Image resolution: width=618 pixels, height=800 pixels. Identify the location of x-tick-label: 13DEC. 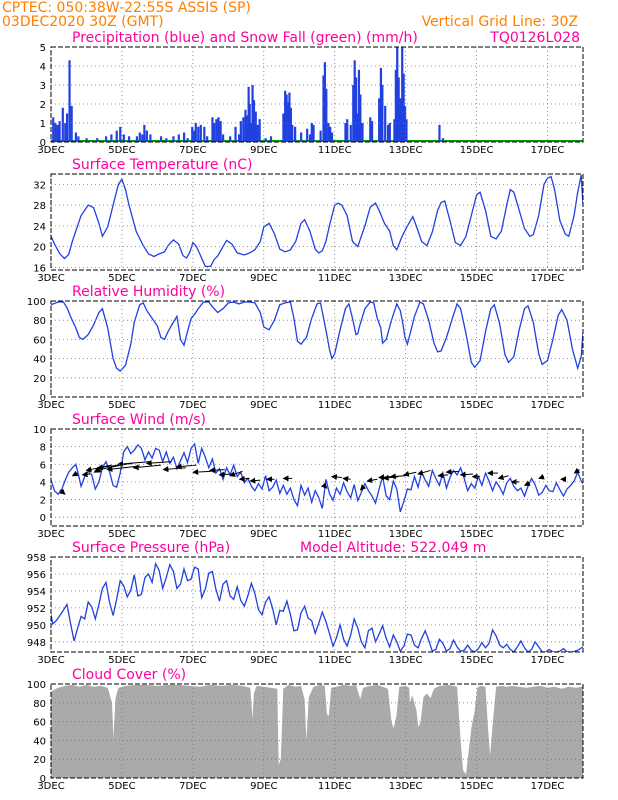
(406, 534).